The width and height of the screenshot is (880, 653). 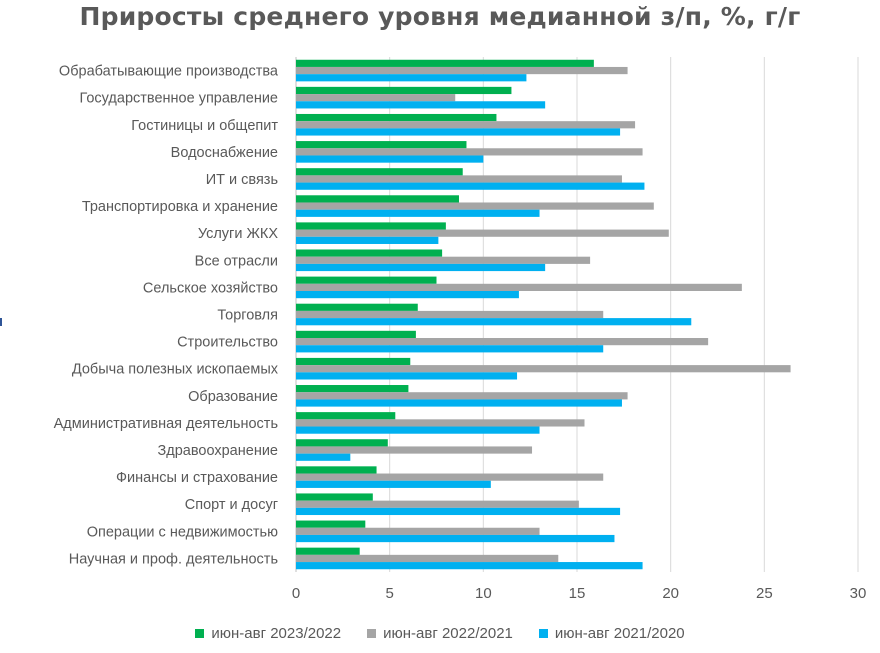 I want to click on category-label: Добыча полезных ископаемых, so click(x=175, y=370).